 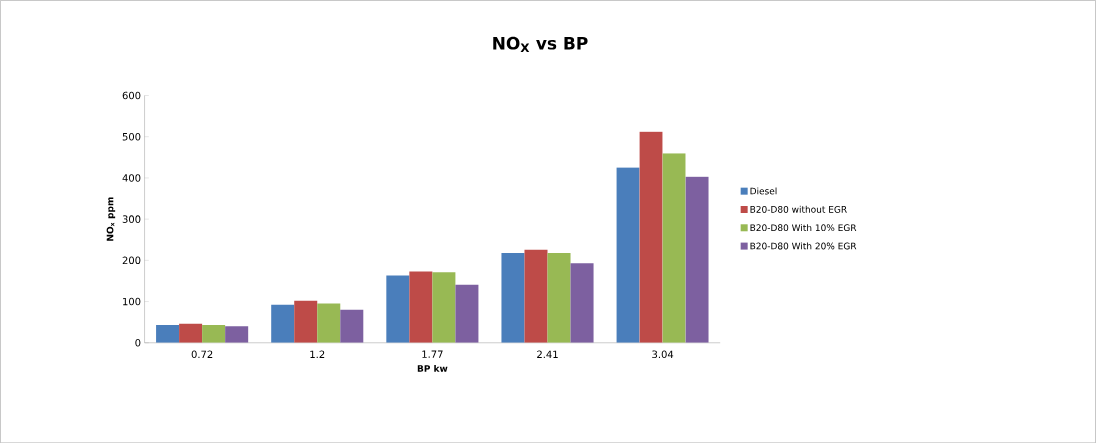 I want to click on y-tick-label: 200, so click(x=131, y=260).